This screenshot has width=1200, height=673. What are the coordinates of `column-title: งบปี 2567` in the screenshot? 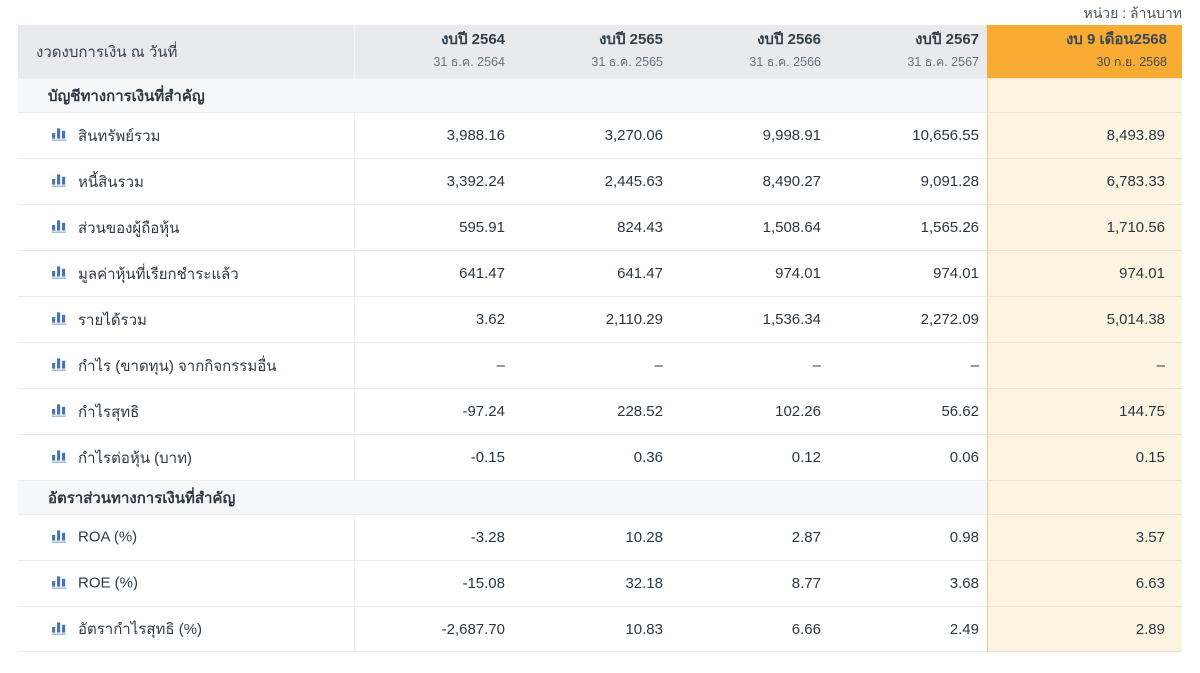 It's located at (947, 39).